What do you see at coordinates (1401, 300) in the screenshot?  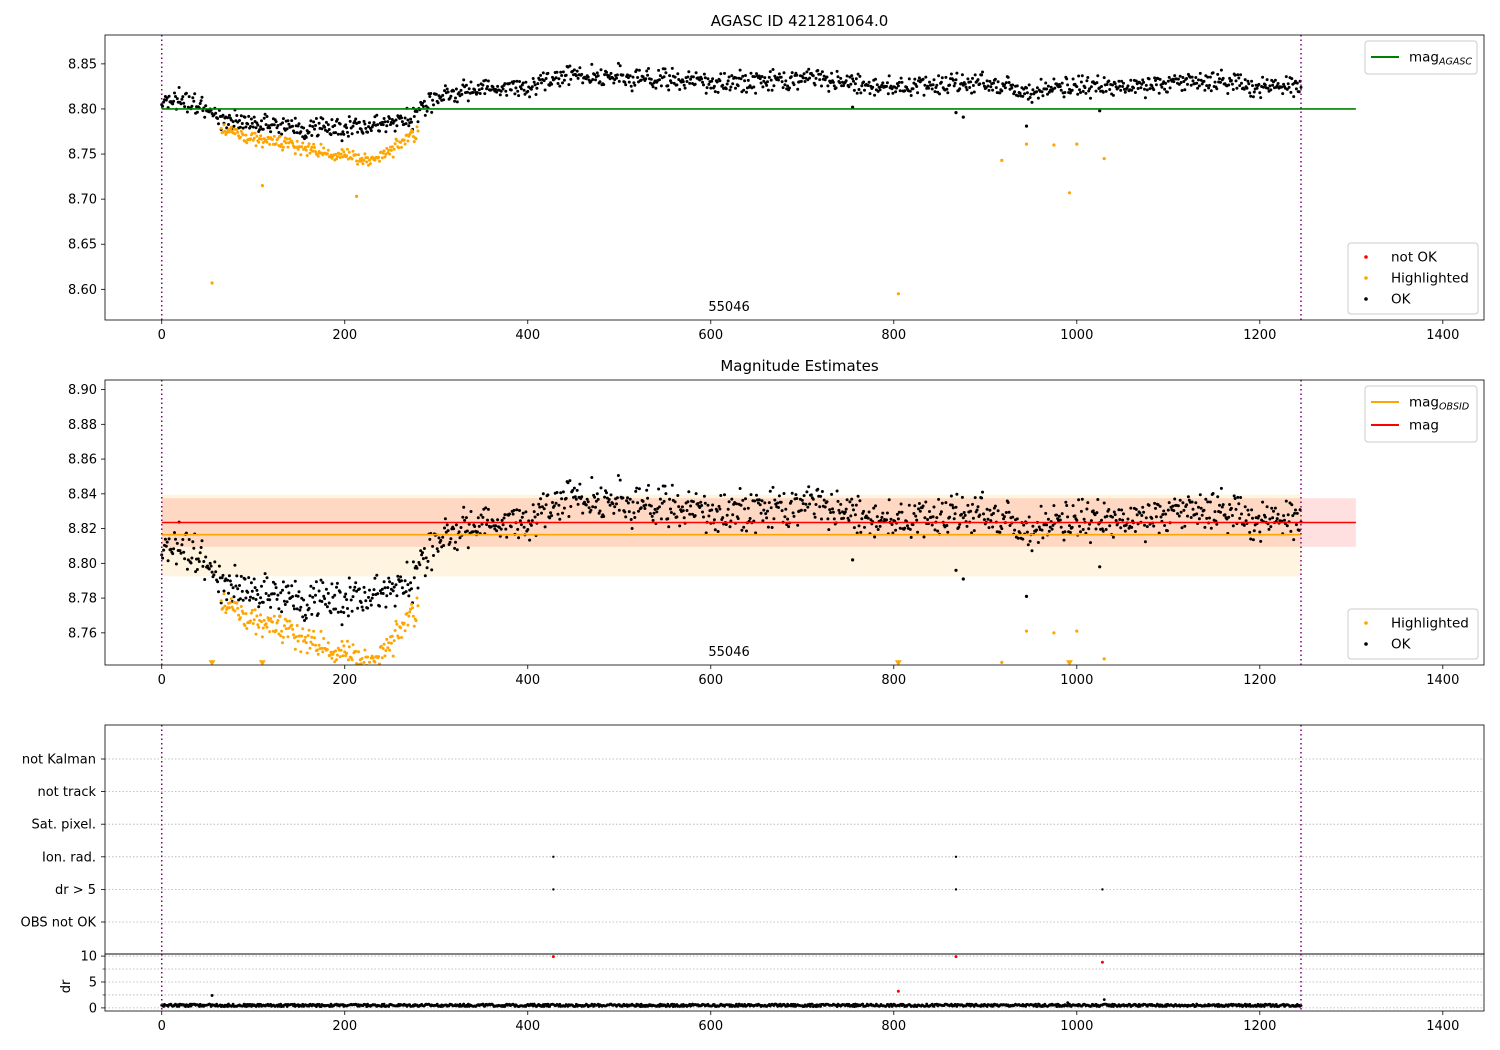 I see `legend-label: OK` at bounding box center [1401, 300].